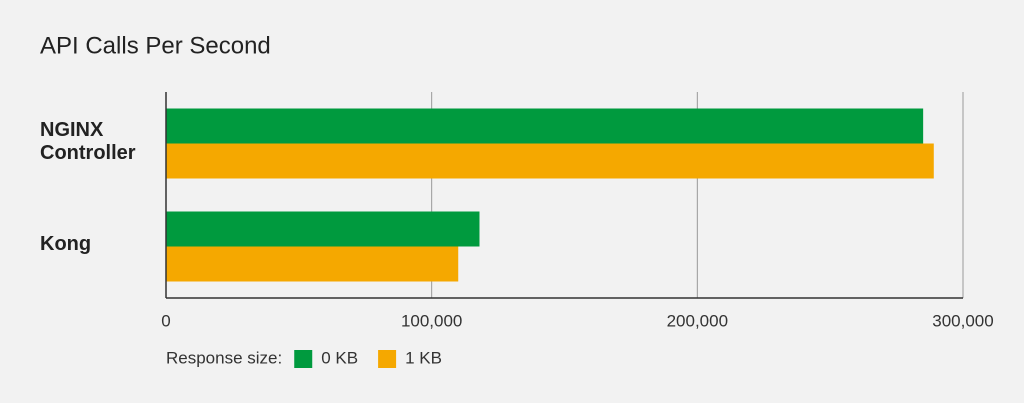 The width and height of the screenshot is (1024, 403). What do you see at coordinates (339, 357) in the screenshot?
I see `legend-label: 0 KB` at bounding box center [339, 357].